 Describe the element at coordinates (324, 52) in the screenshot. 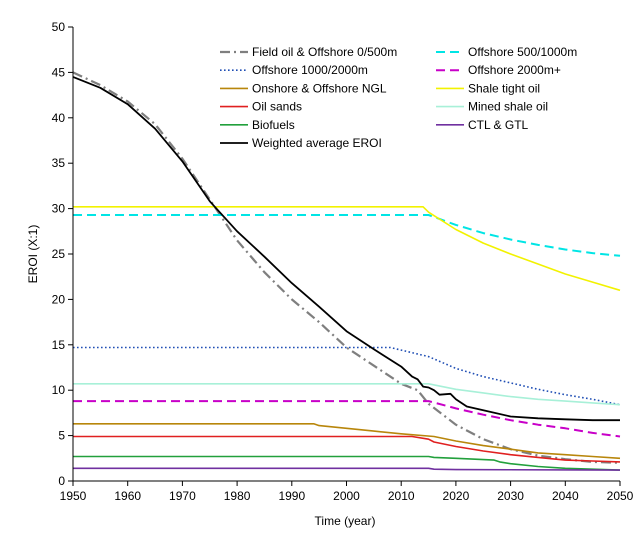

I see `legend-label-field-oil-offshore-0-500m: Field oil & Offshore 0/500m` at that location.